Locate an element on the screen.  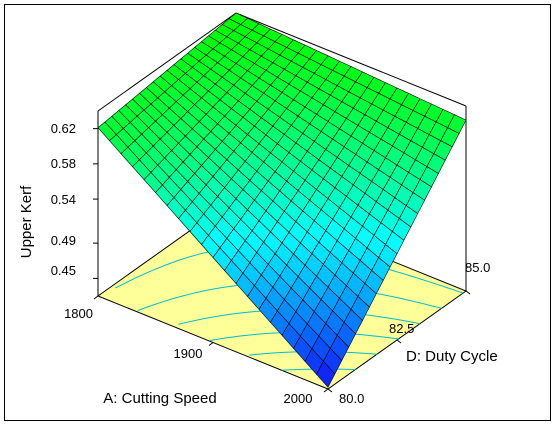
x-tick-label: 1900 is located at coordinates (188, 353).